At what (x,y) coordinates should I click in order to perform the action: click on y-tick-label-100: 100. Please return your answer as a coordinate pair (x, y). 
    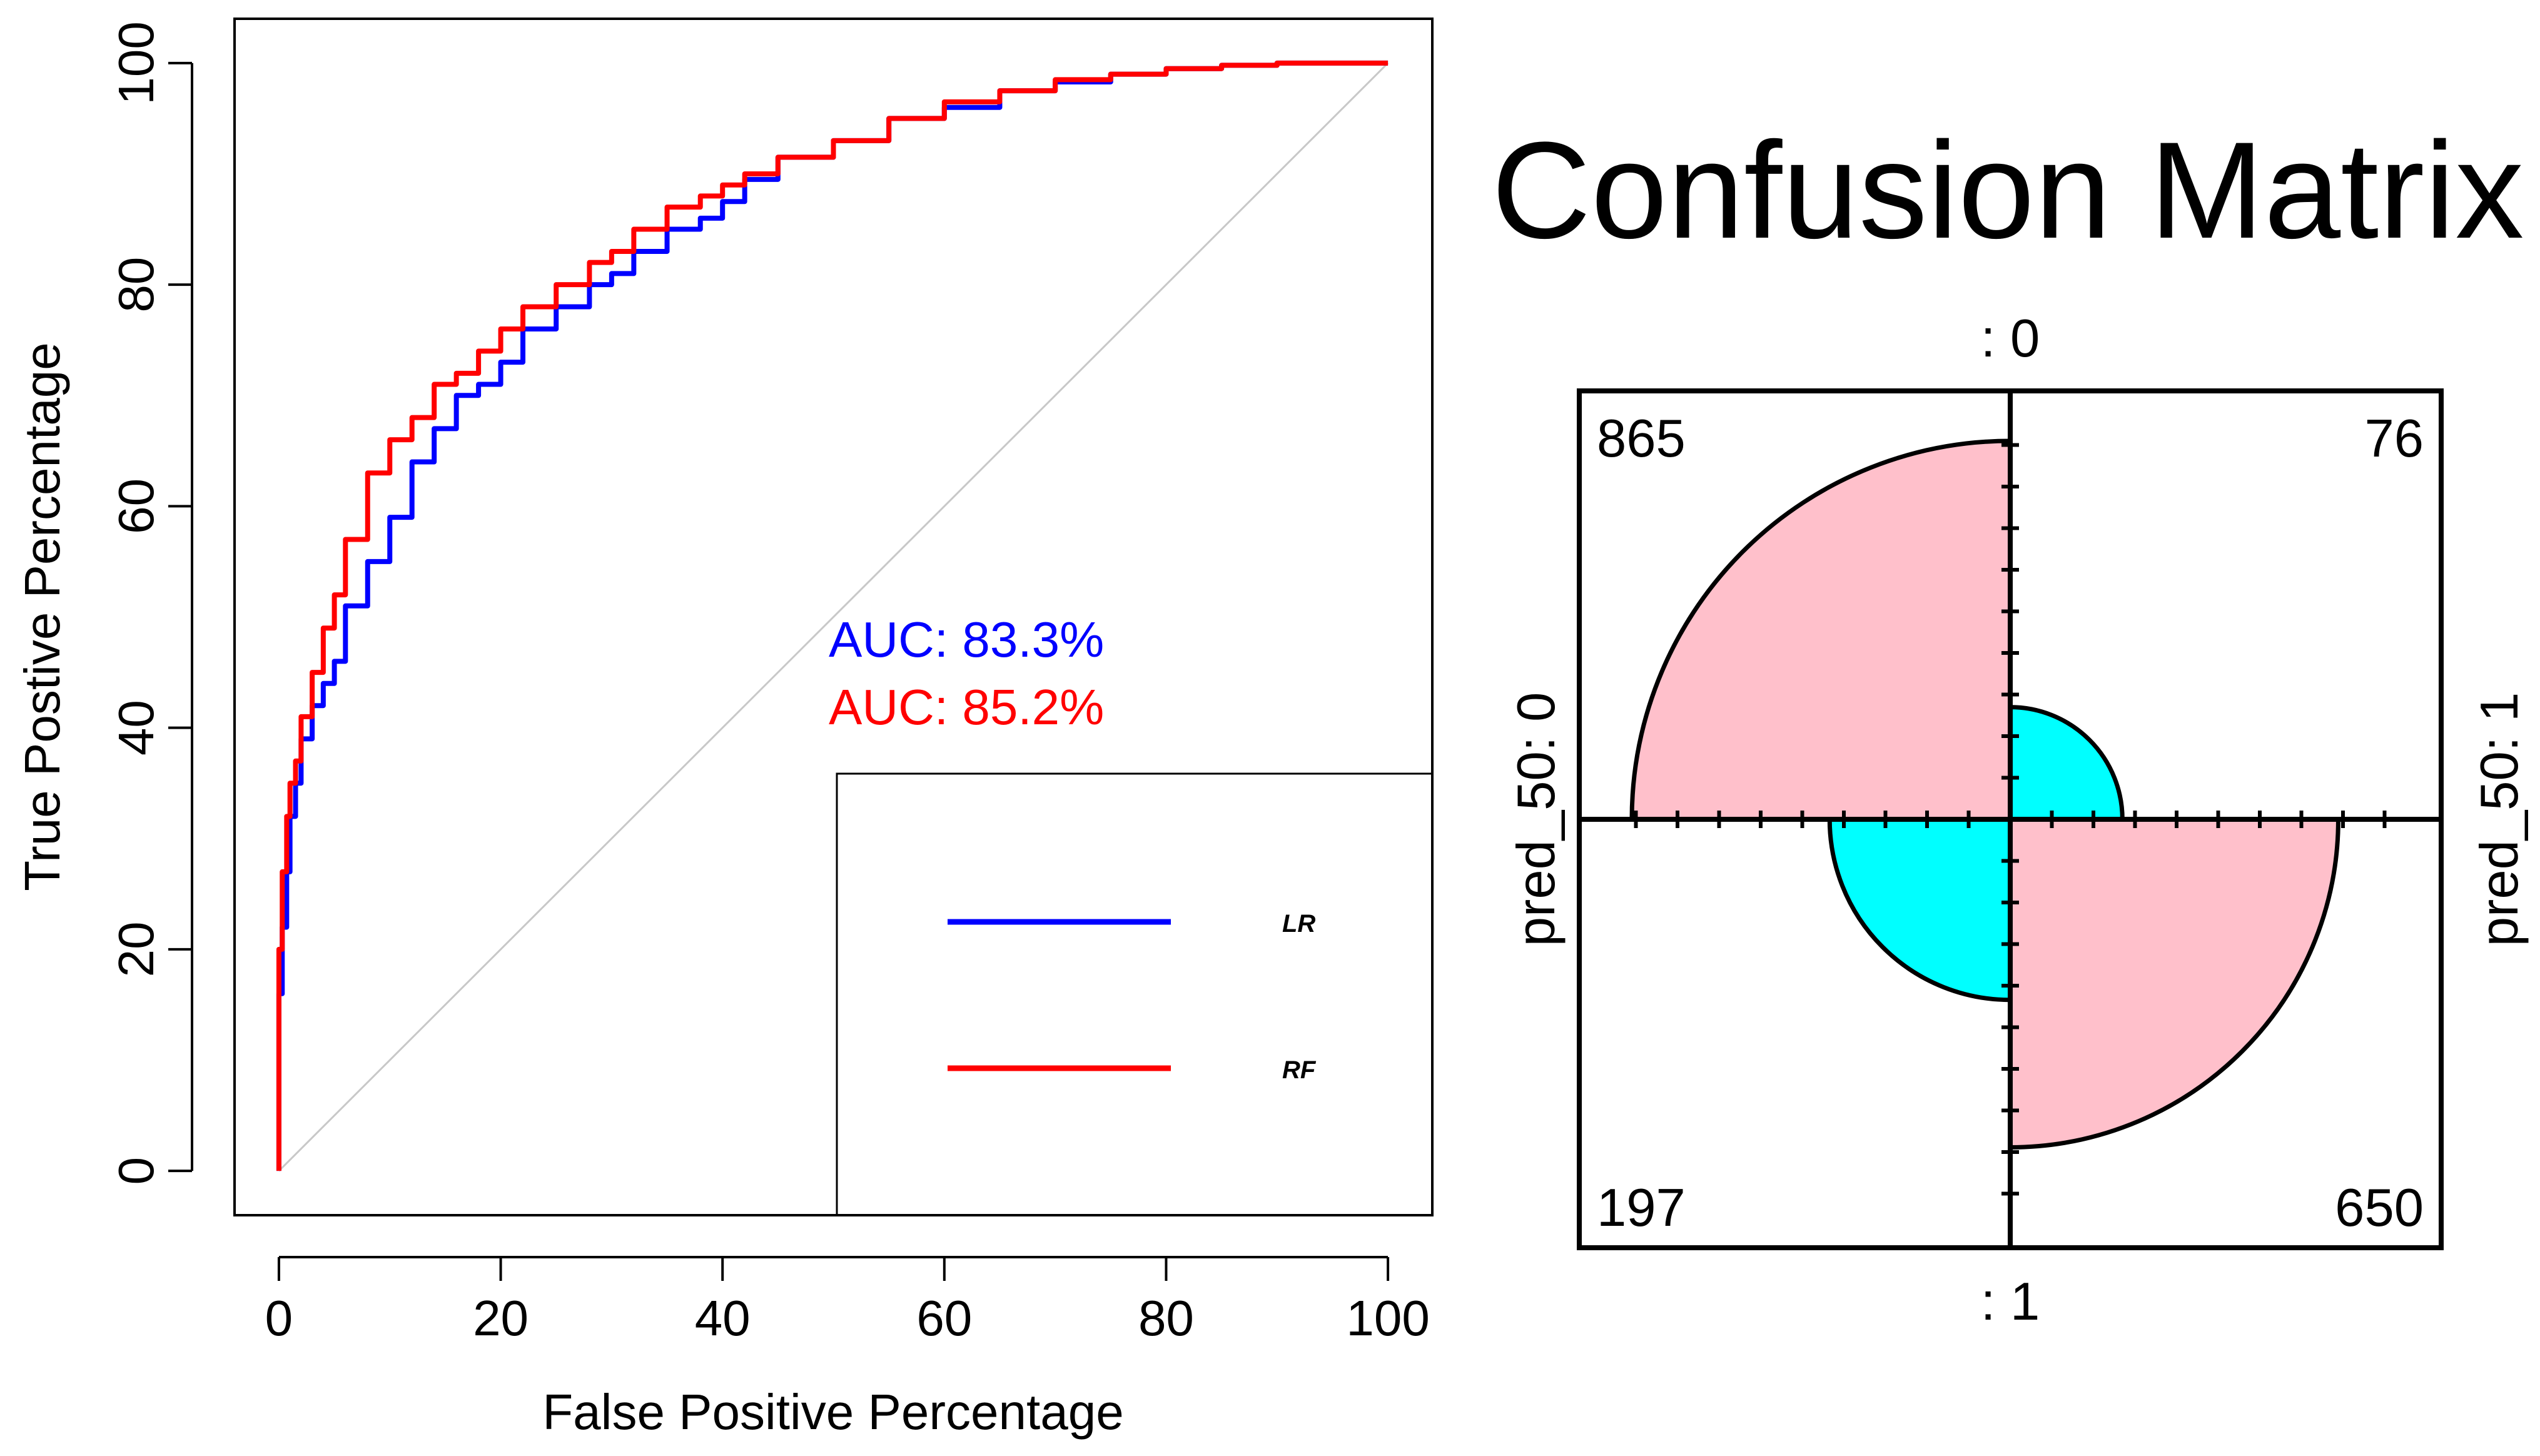
    Looking at the image, I should click on (136, 62).